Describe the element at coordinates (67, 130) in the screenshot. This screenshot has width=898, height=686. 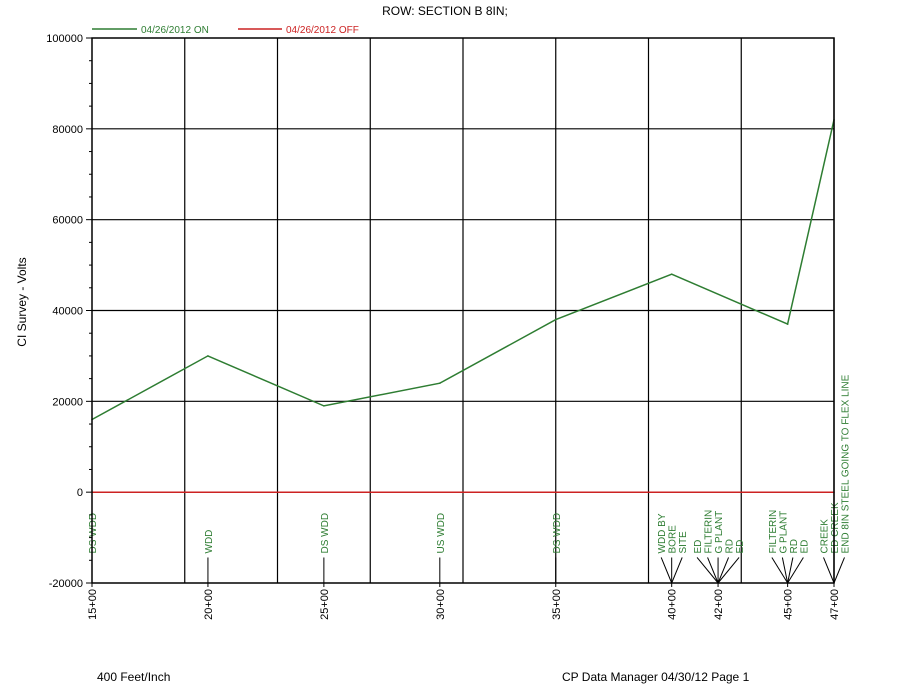
I see `y-tick-label: 80000` at that location.